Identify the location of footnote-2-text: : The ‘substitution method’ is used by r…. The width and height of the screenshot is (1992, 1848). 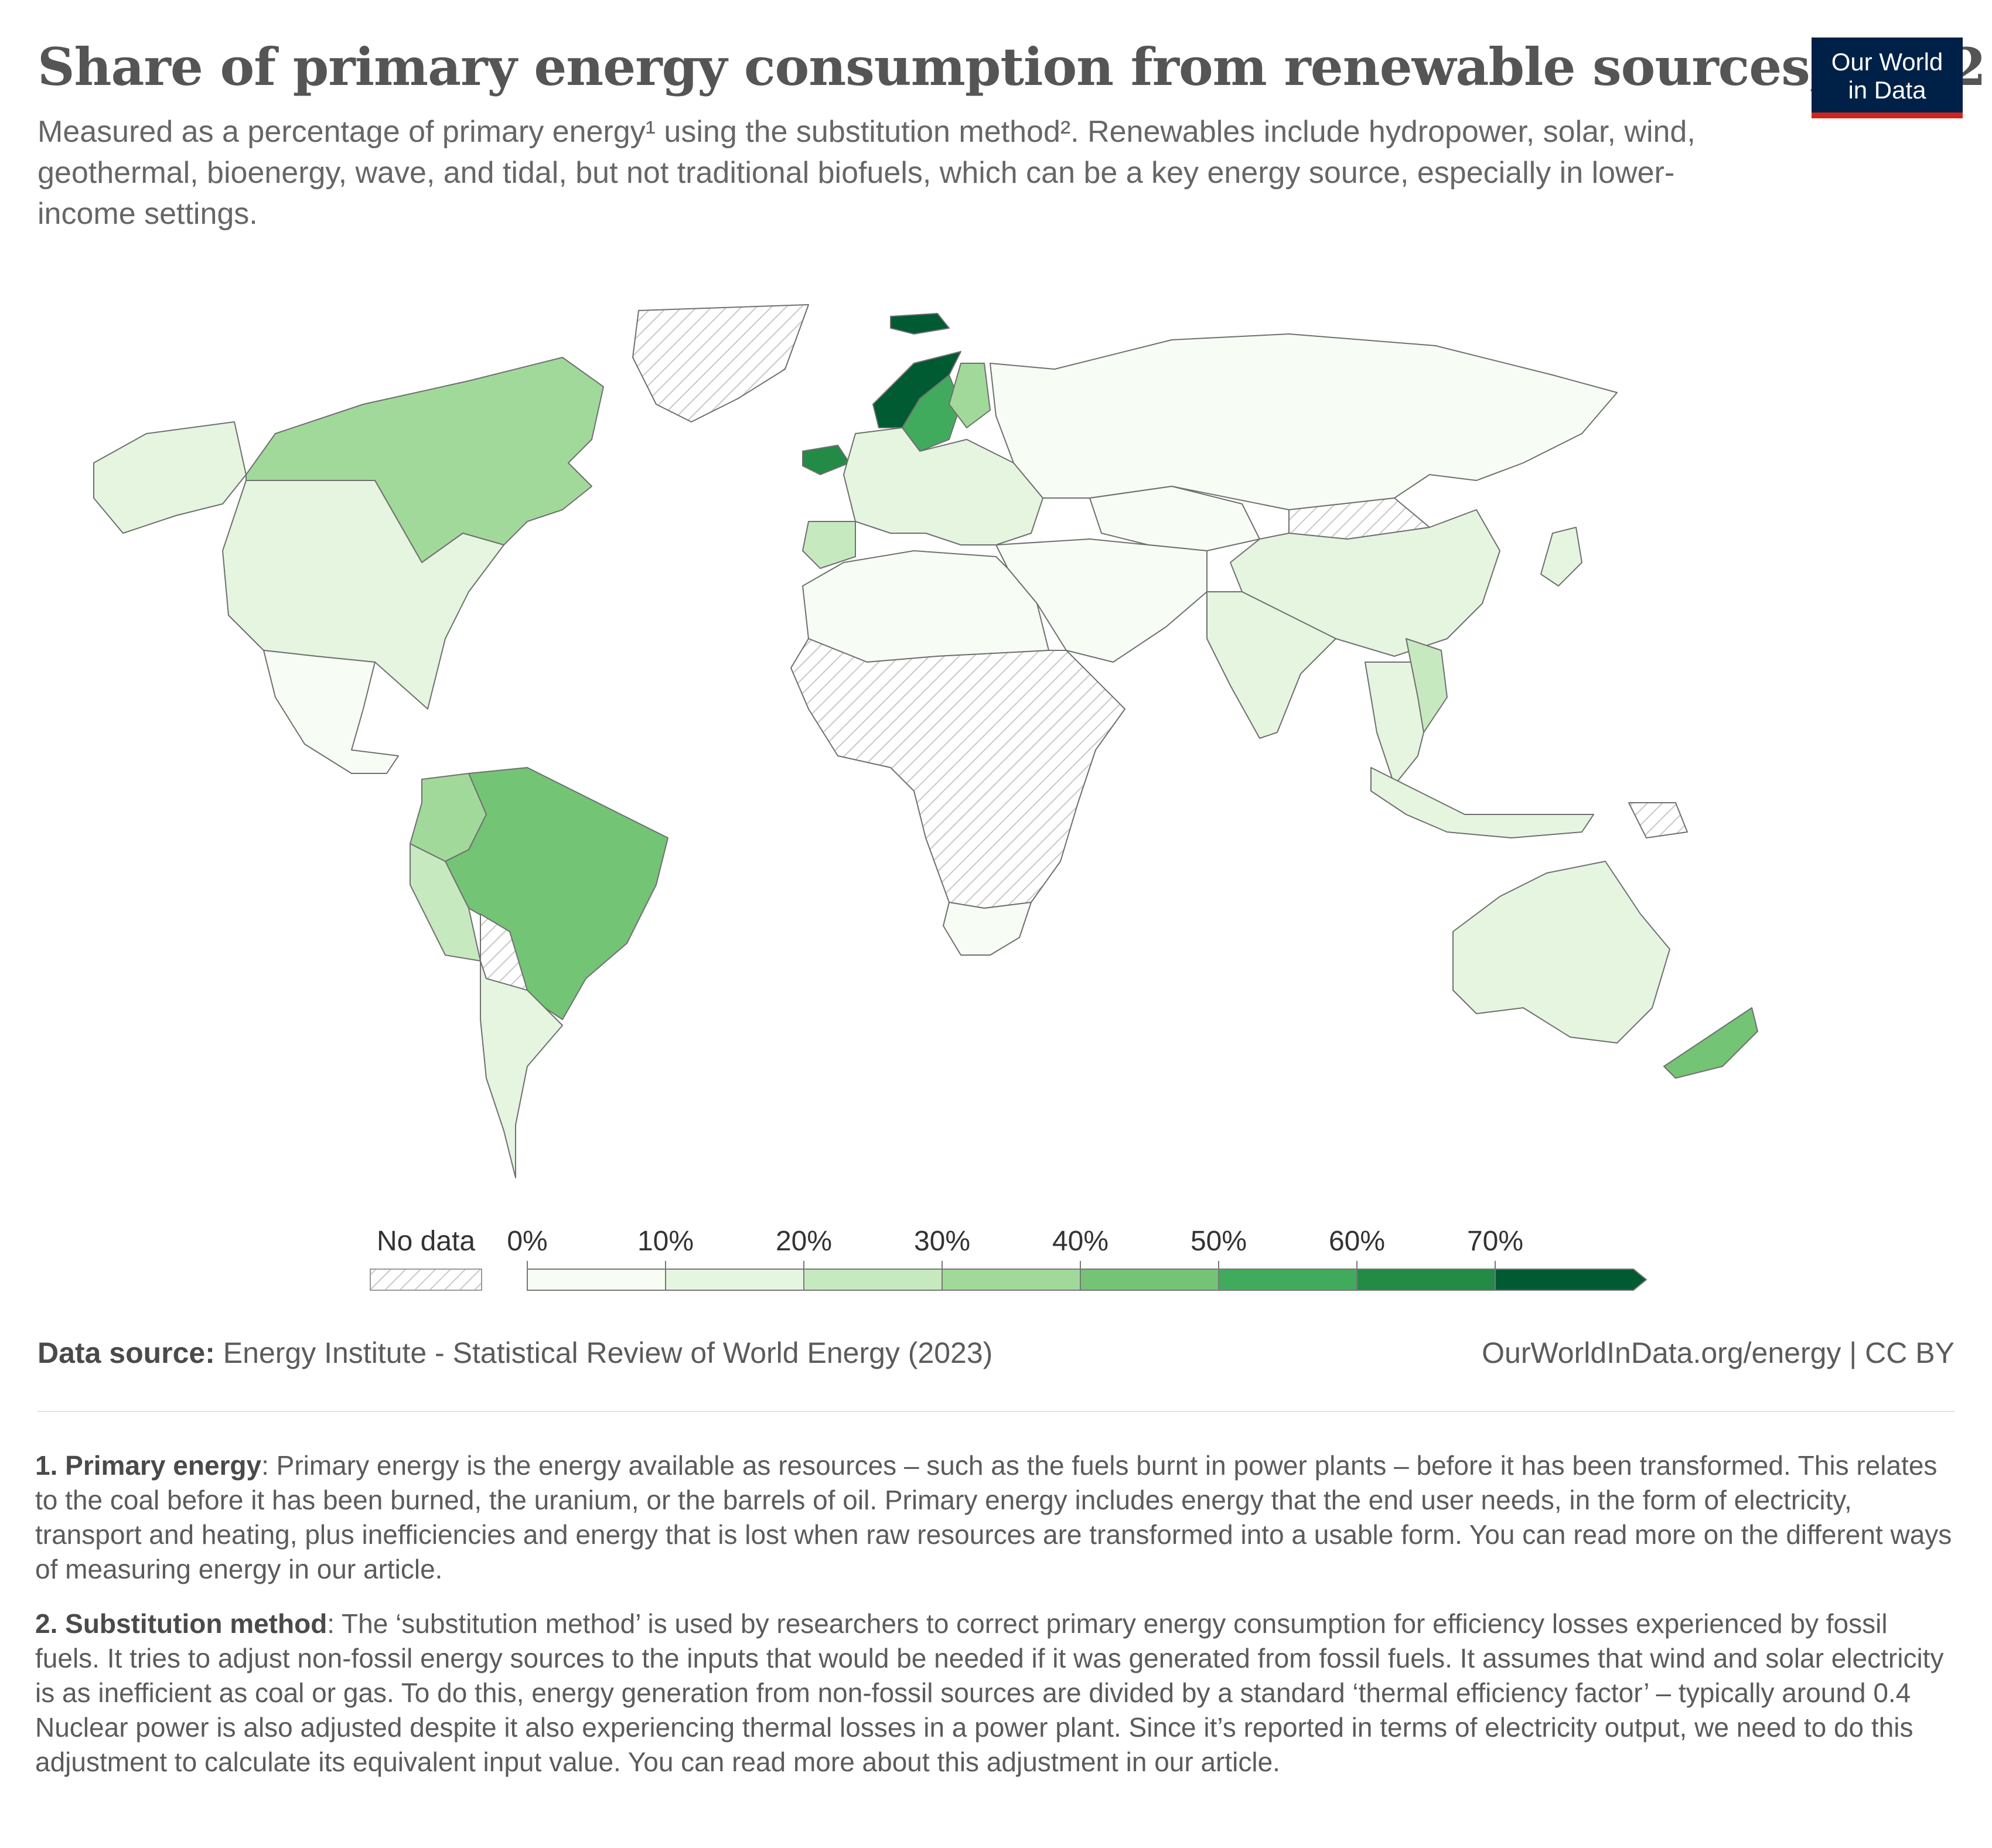
(990, 1692).